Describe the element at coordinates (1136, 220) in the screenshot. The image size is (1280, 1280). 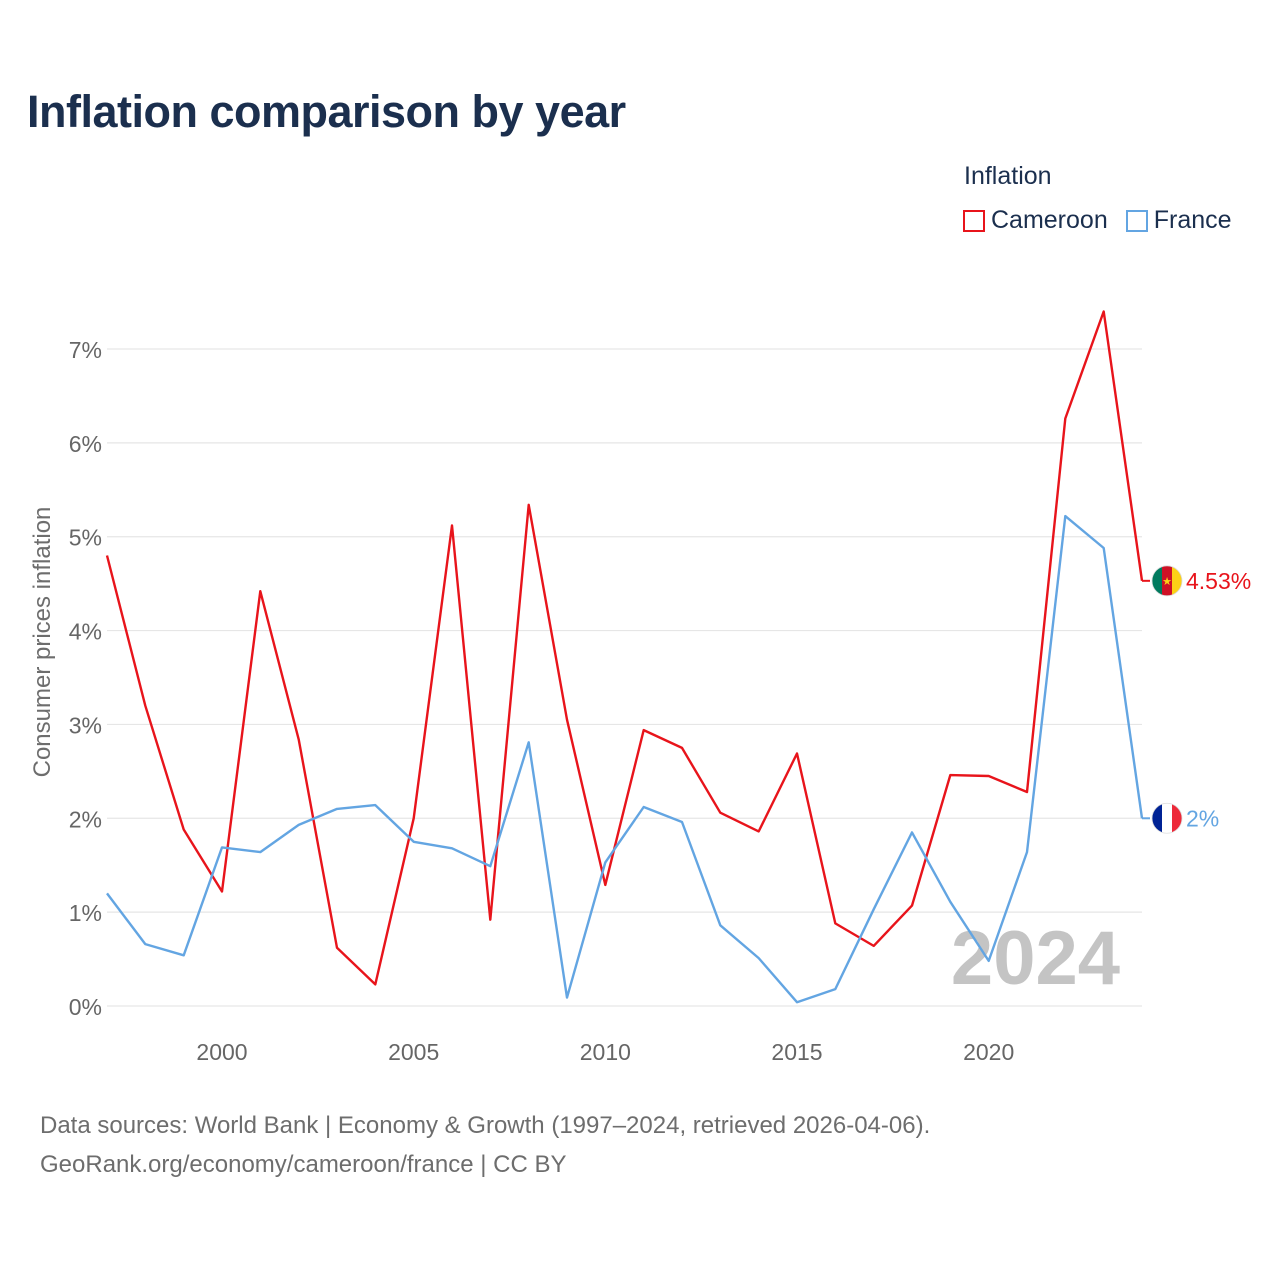
I see `legend-swatch-france` at that location.